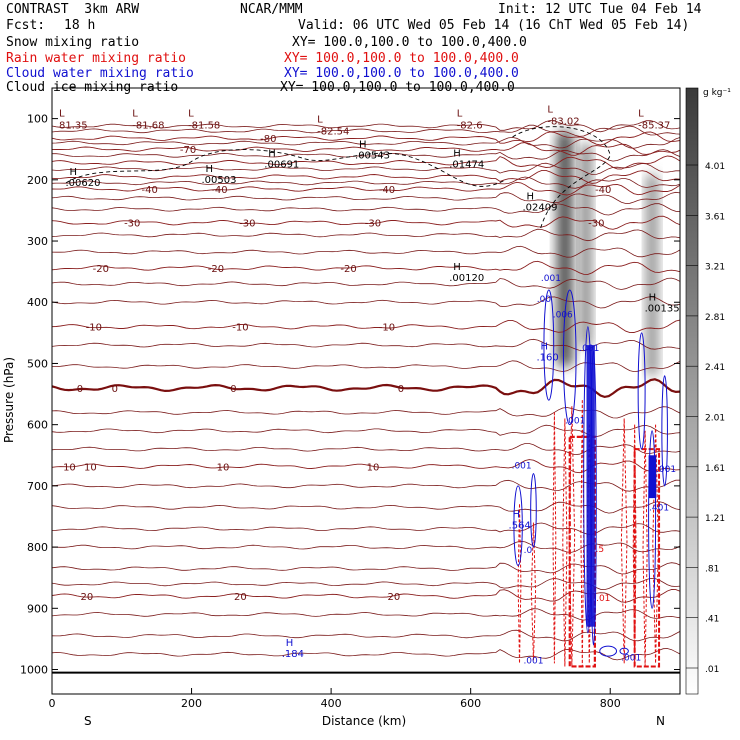 This screenshot has height=740, width=740. I want to click on contour-label: -10, so click(94, 328).